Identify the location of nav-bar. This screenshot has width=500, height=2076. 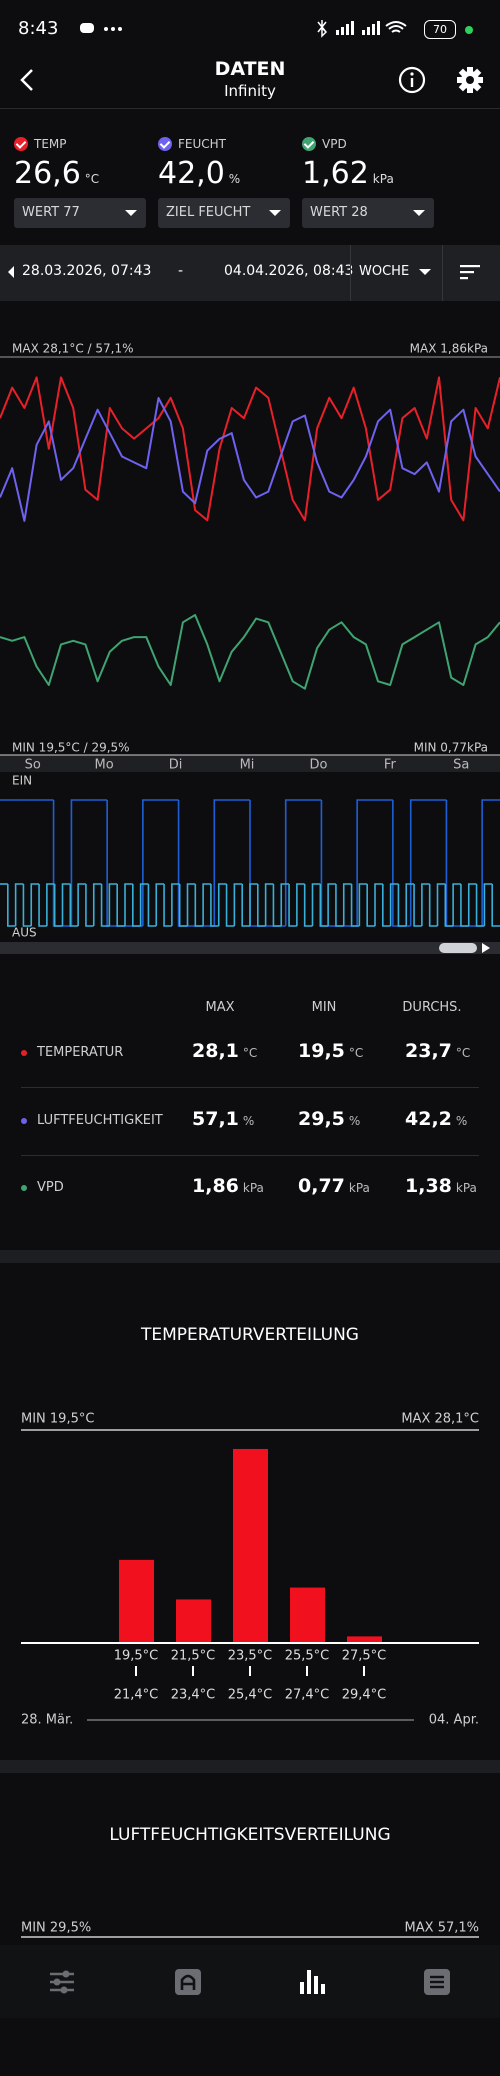
(250, 1981).